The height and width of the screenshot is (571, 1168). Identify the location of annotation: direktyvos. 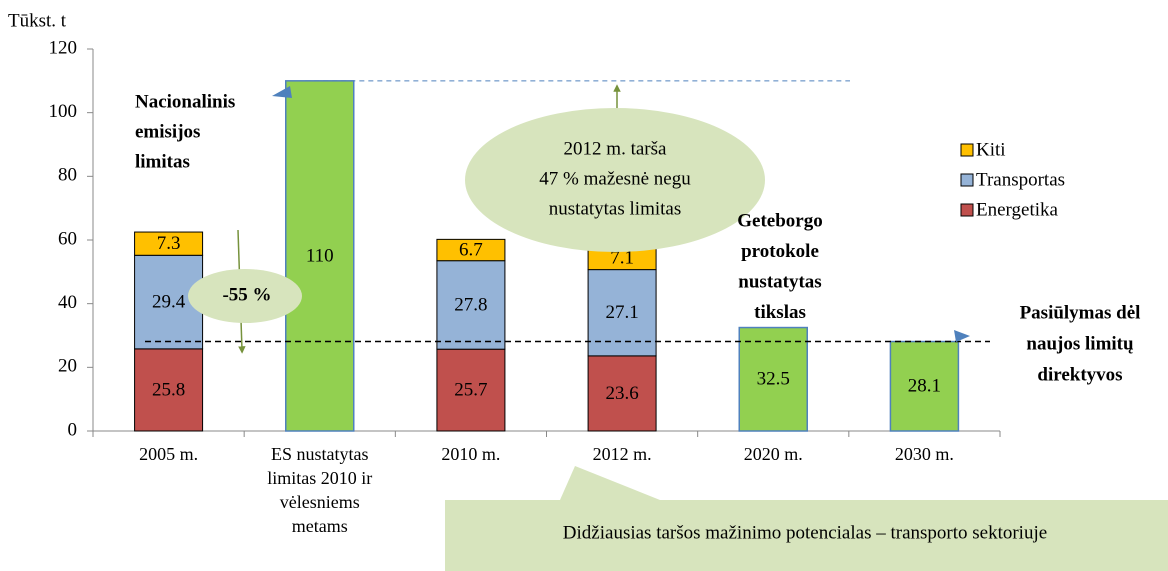
(1079, 374).